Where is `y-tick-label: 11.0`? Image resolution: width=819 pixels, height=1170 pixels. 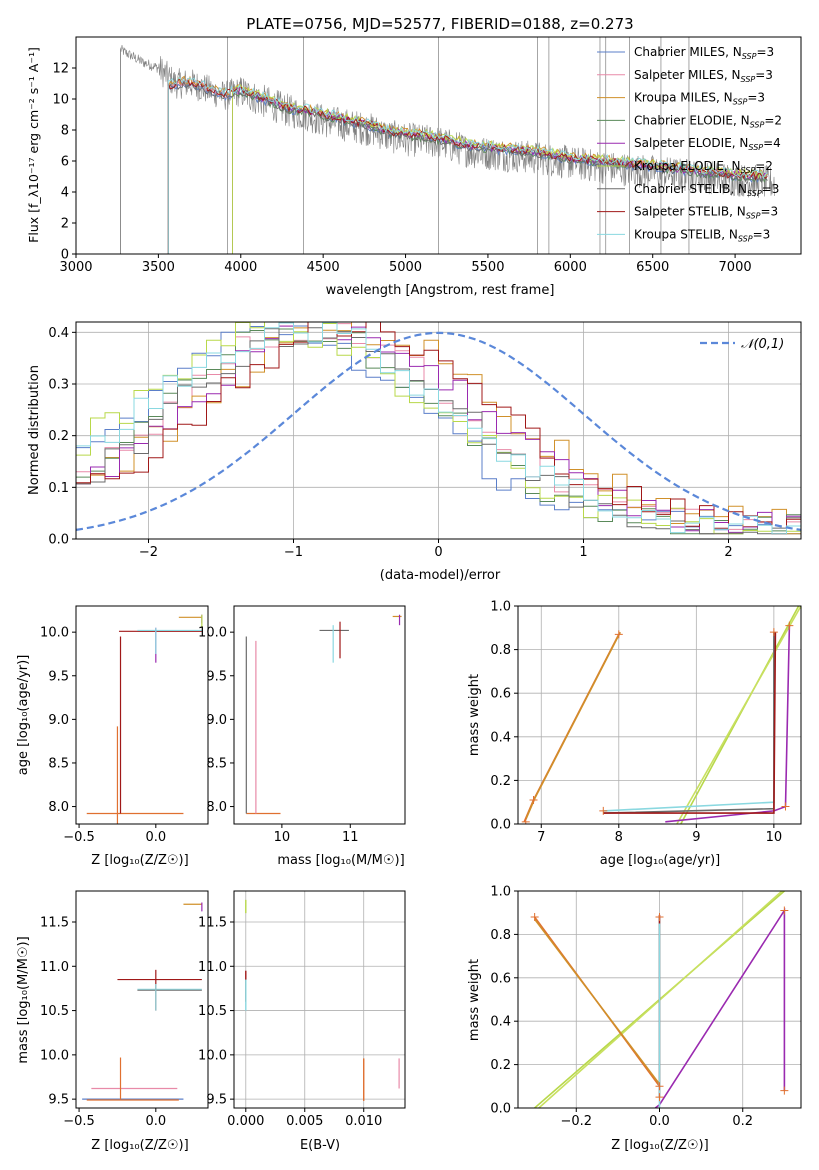
y-tick-label: 11.0 is located at coordinates (212, 967).